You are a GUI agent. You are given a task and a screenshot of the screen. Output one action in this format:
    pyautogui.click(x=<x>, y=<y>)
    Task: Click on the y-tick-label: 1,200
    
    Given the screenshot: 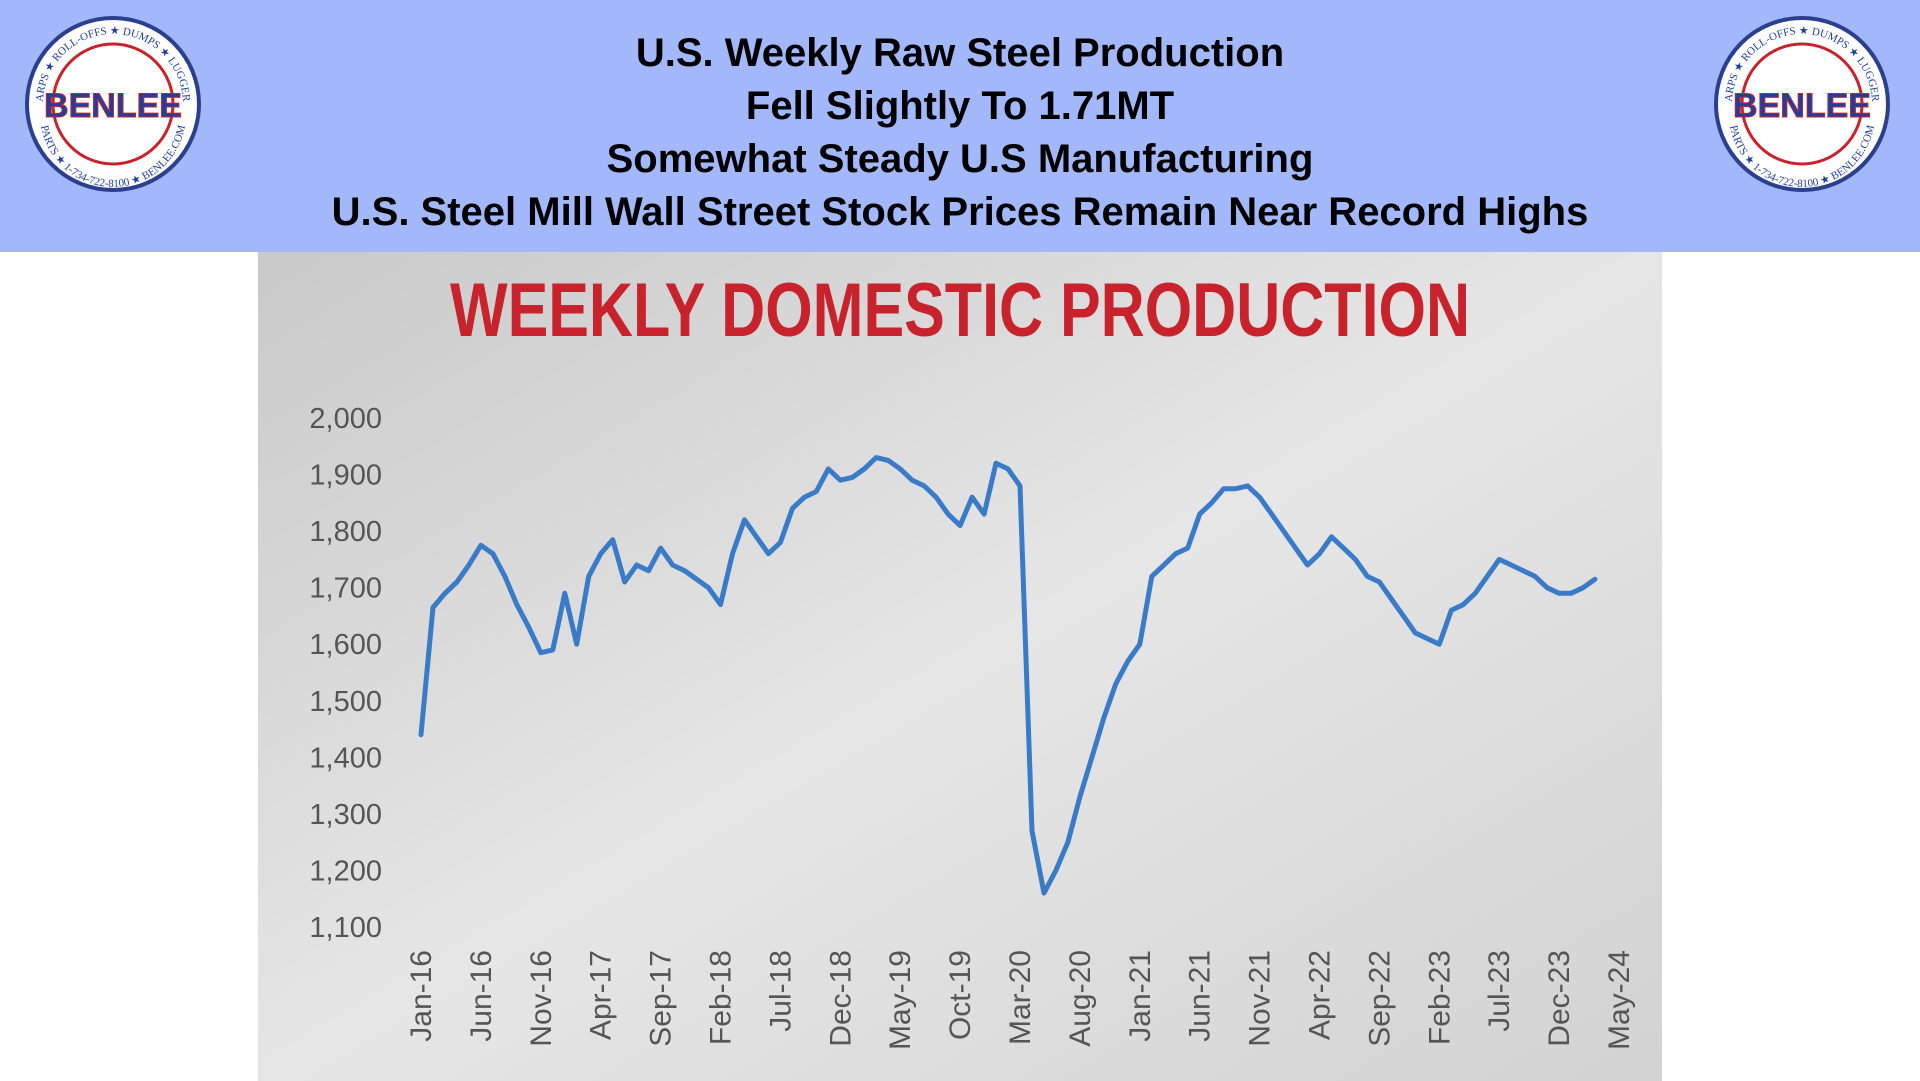 What is the action you would take?
    pyautogui.click(x=345, y=871)
    